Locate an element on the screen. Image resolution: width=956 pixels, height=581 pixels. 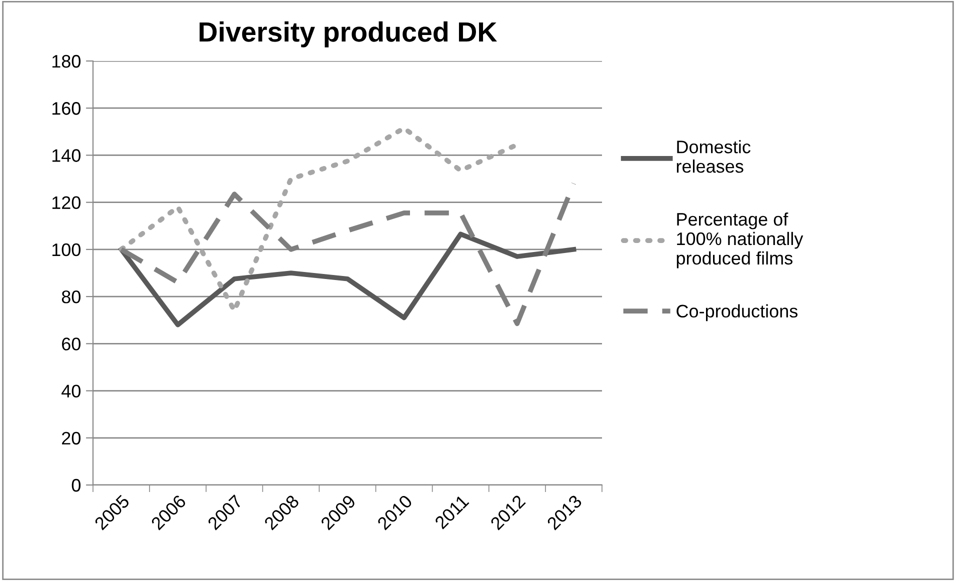
legend-label: Co-productions is located at coordinates (737, 313).